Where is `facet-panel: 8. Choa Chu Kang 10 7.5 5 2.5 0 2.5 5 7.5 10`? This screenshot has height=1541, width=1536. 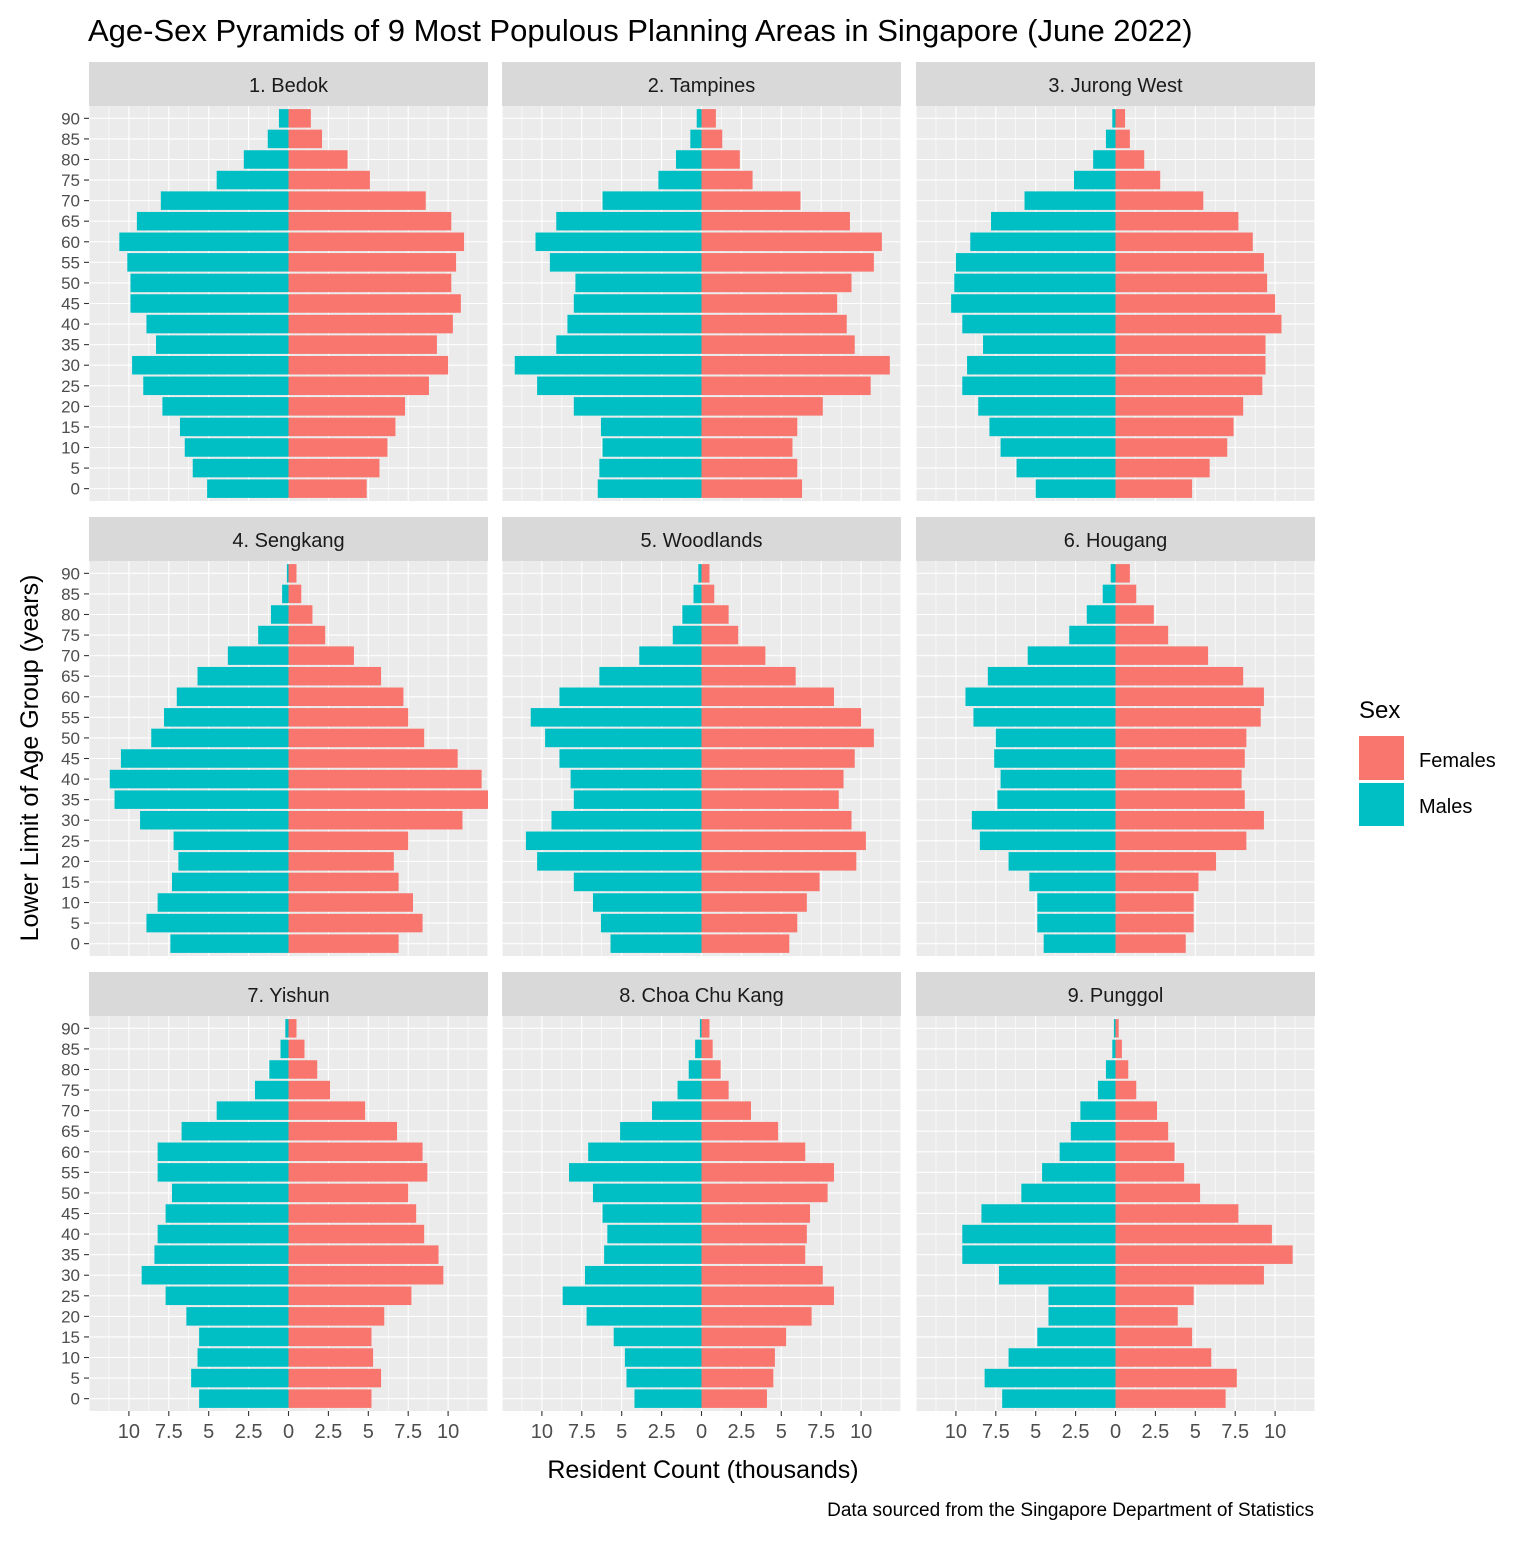 facet-panel: 8. Choa Chu Kang 10 7.5 5 2.5 0 2.5 5 7.5 10 is located at coordinates (701, 1207).